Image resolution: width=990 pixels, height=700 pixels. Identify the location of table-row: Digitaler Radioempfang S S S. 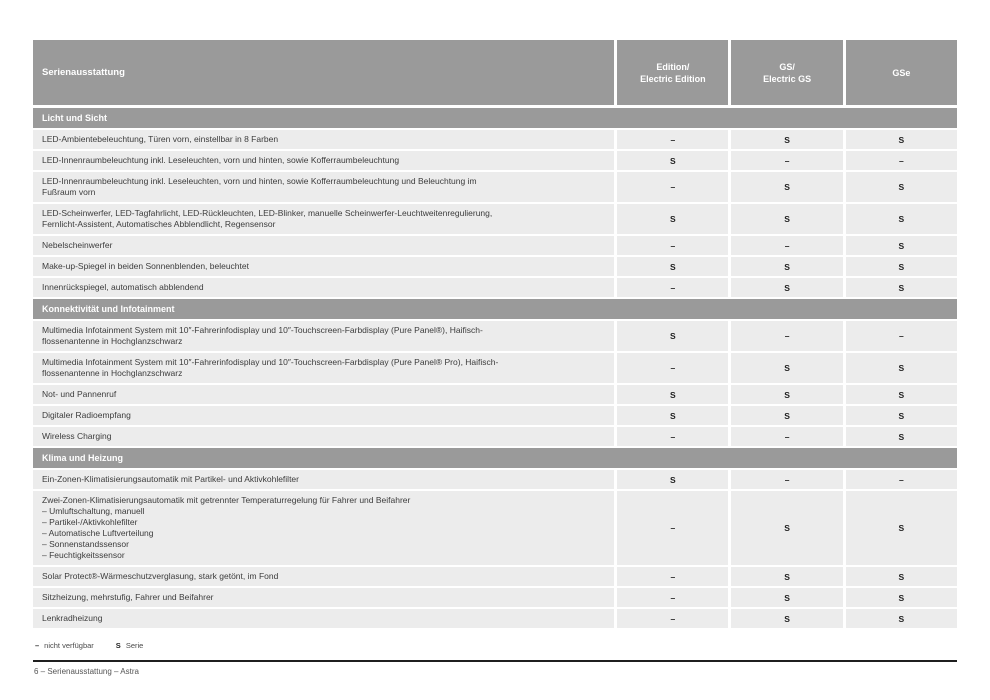
(495, 416).